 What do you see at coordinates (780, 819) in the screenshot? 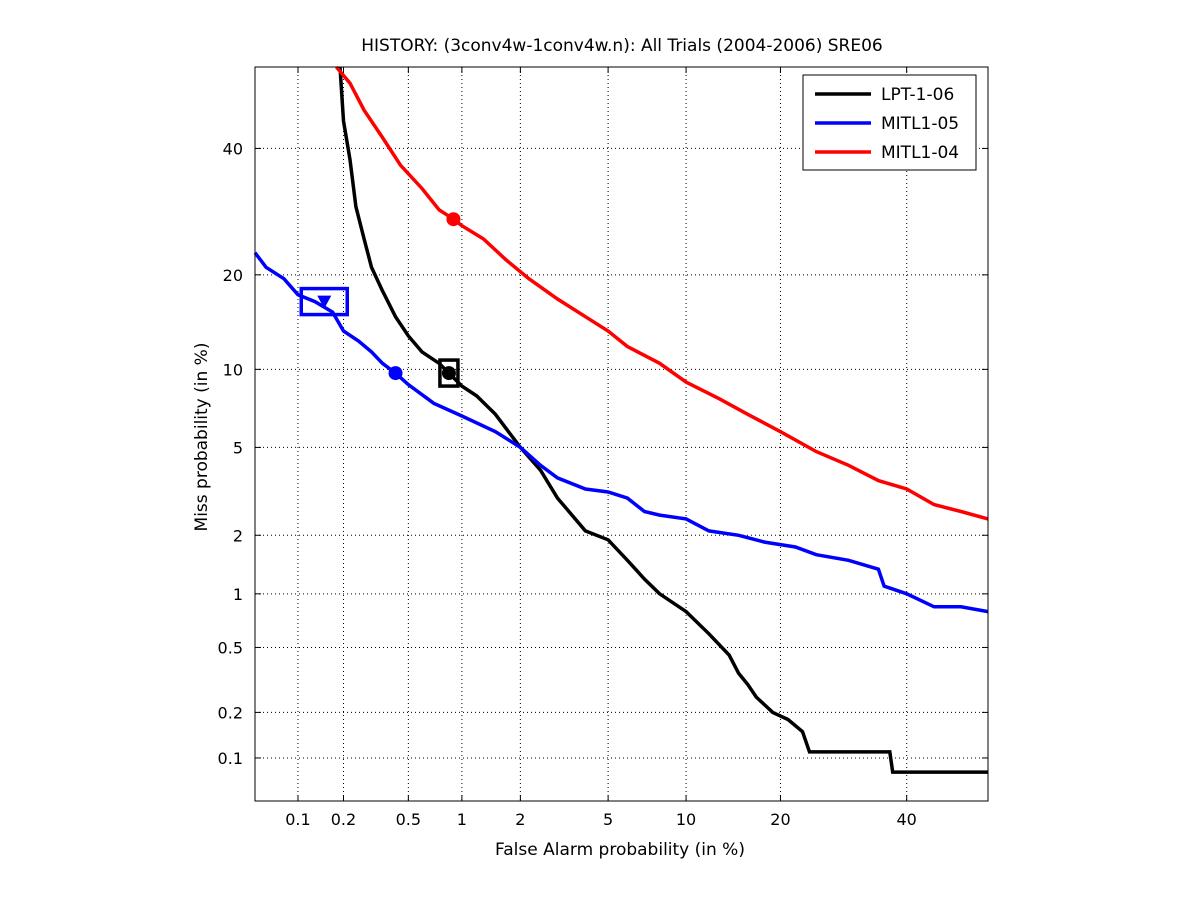
I see `x-tick-label: 20` at bounding box center [780, 819].